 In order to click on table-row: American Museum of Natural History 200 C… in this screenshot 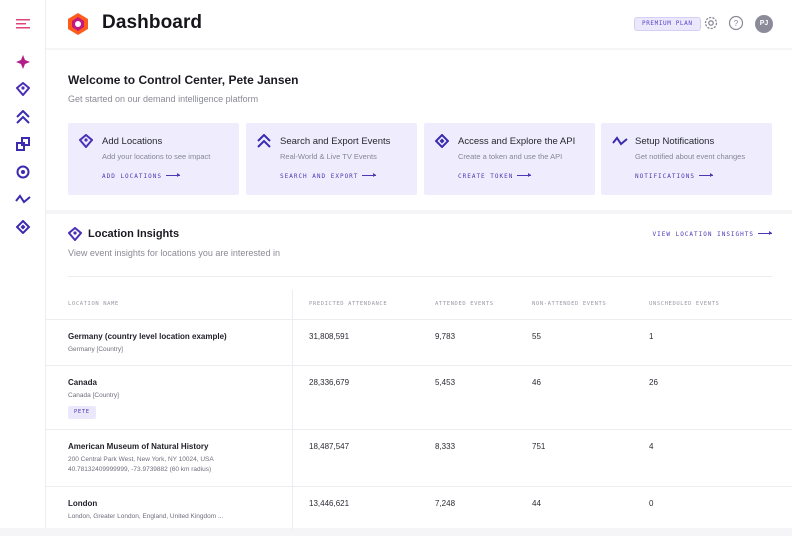, I will do `click(419, 457)`.